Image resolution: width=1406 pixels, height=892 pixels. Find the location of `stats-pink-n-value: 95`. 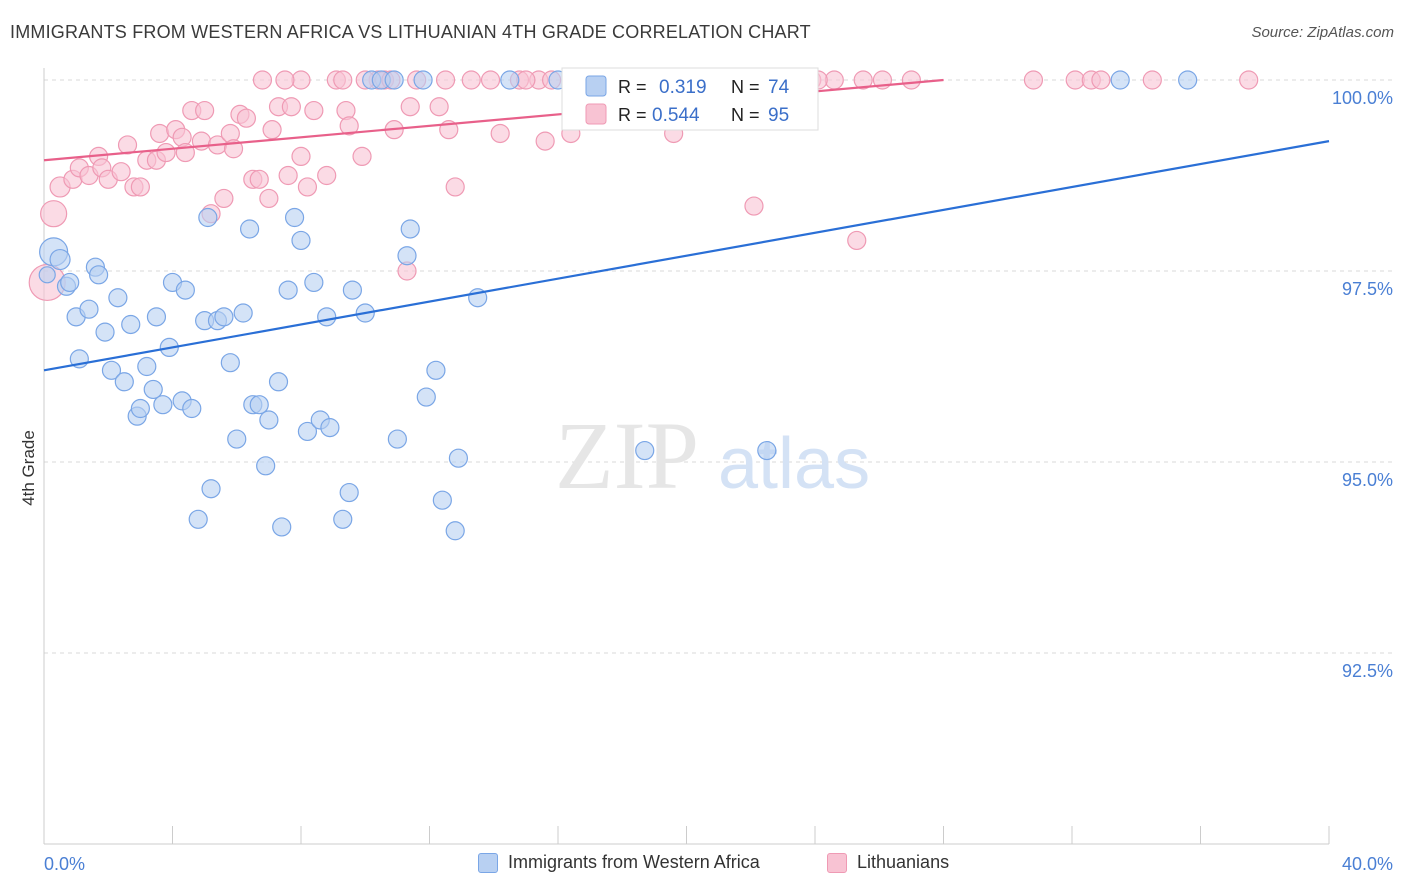

stats-pink-n-value: 95 is located at coordinates (778, 115).